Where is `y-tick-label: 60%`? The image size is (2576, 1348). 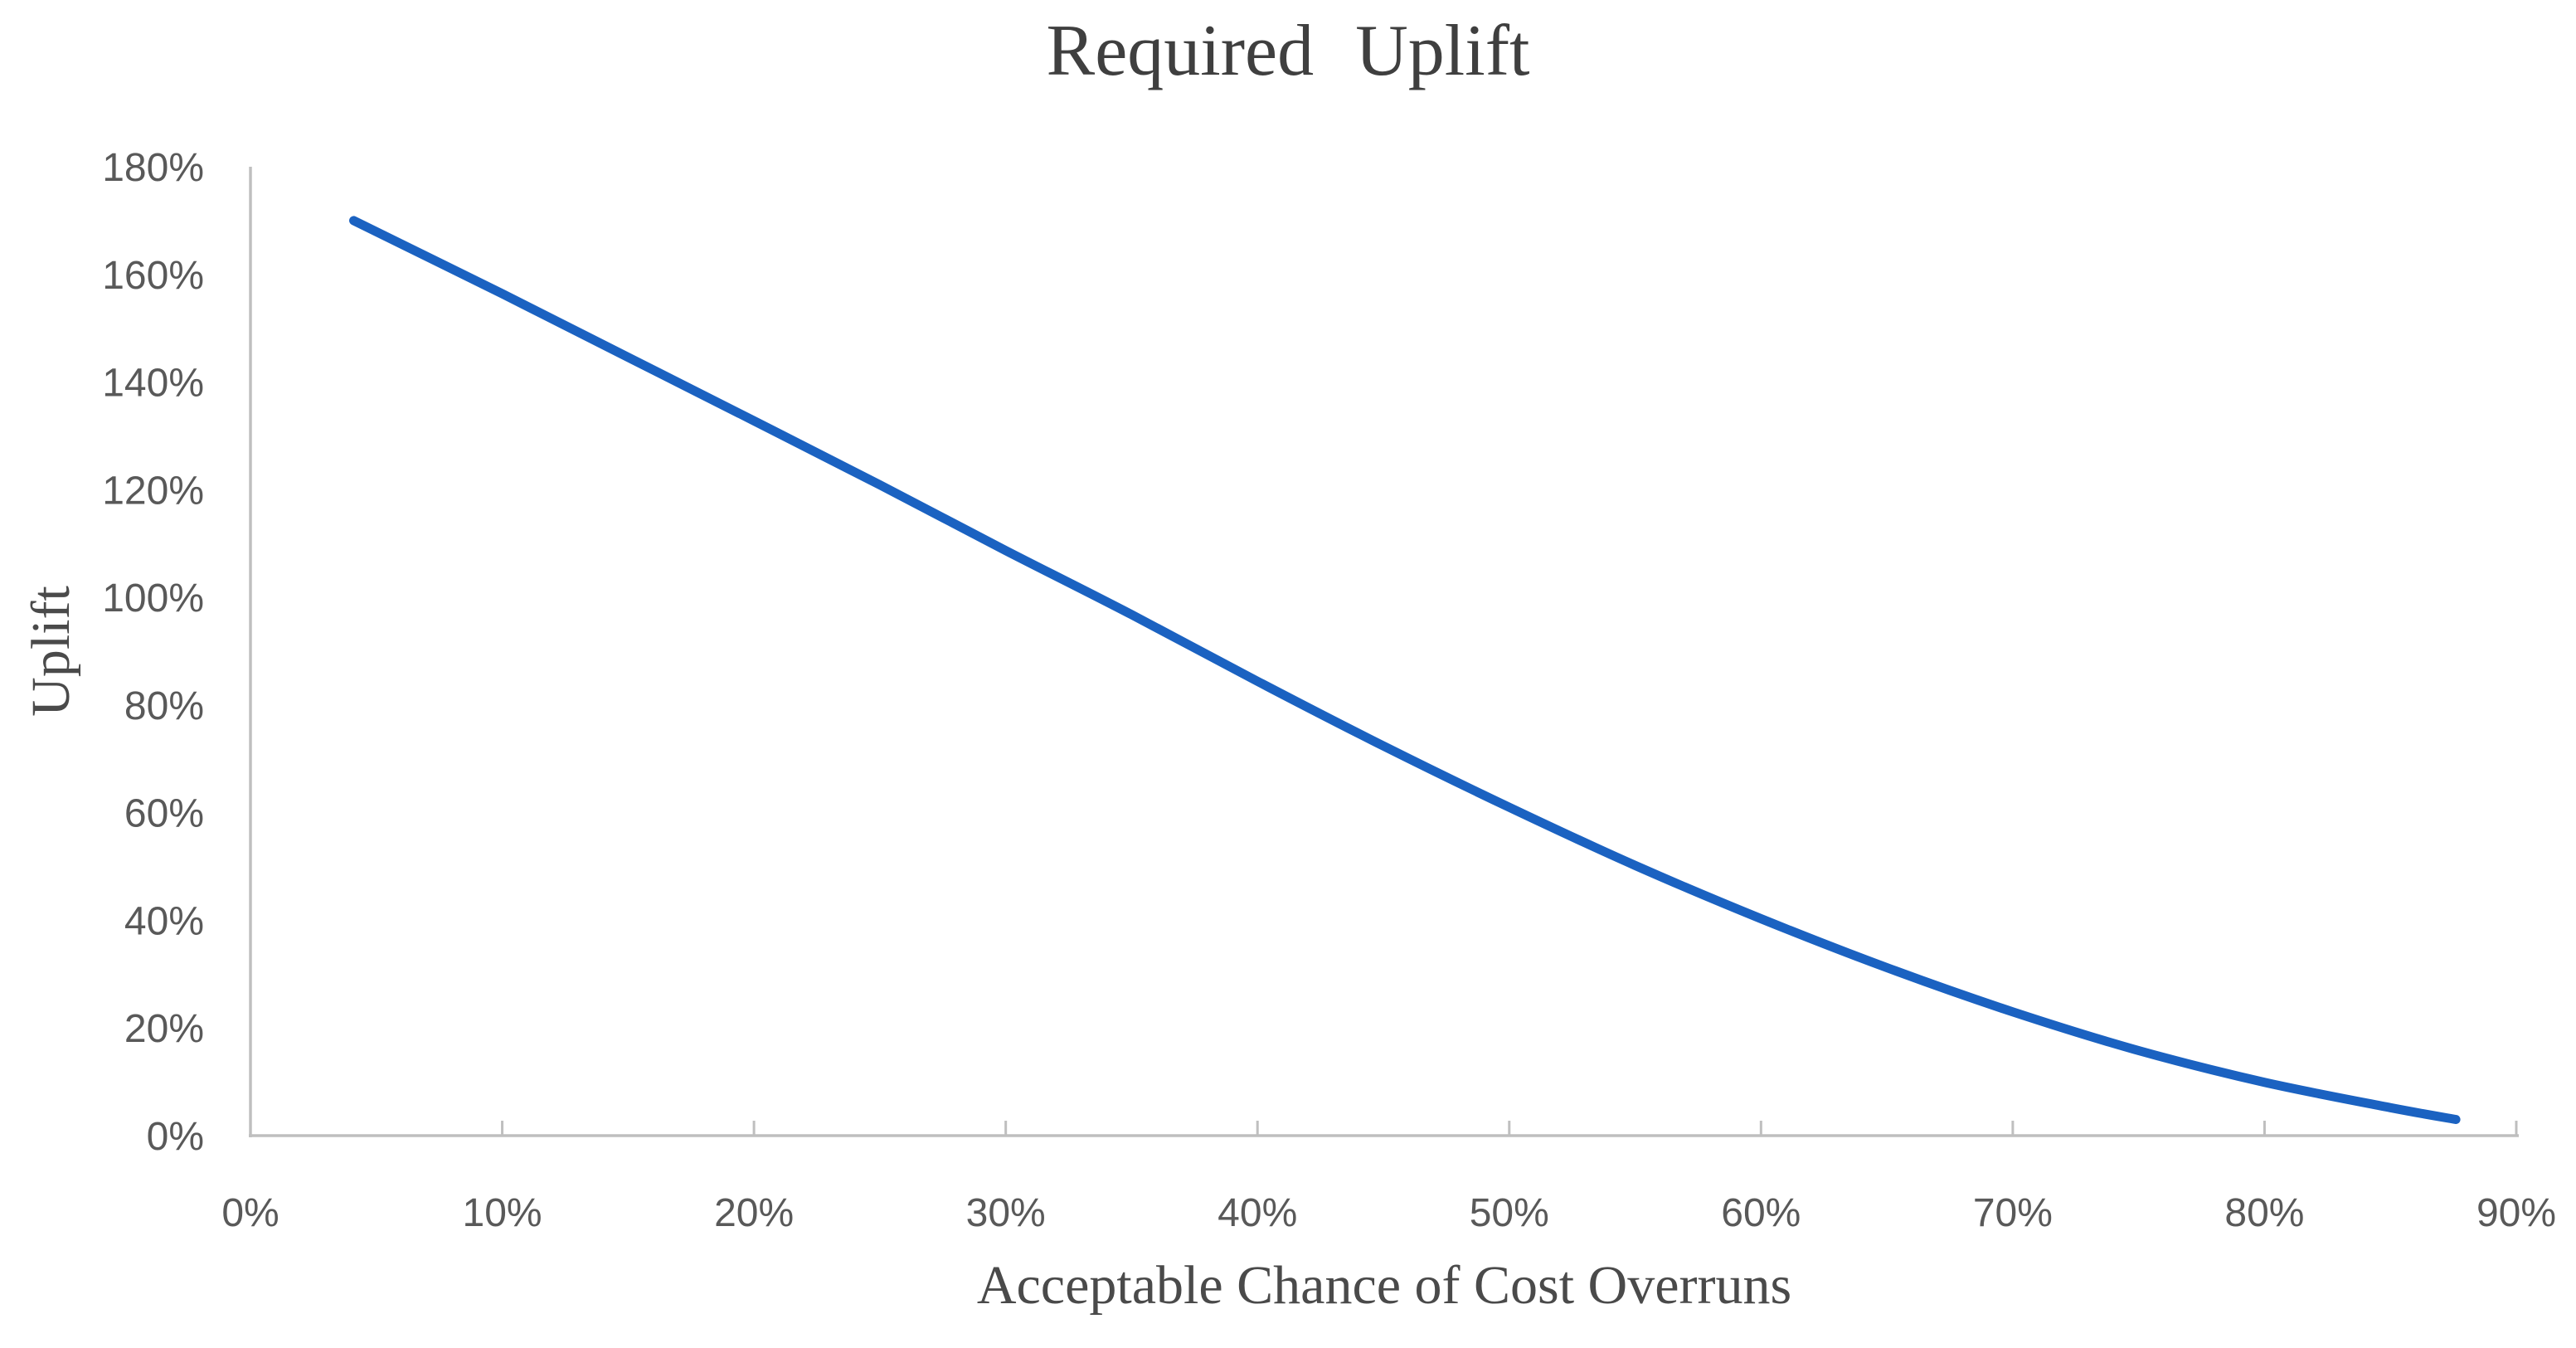 y-tick-label: 60% is located at coordinates (164, 814).